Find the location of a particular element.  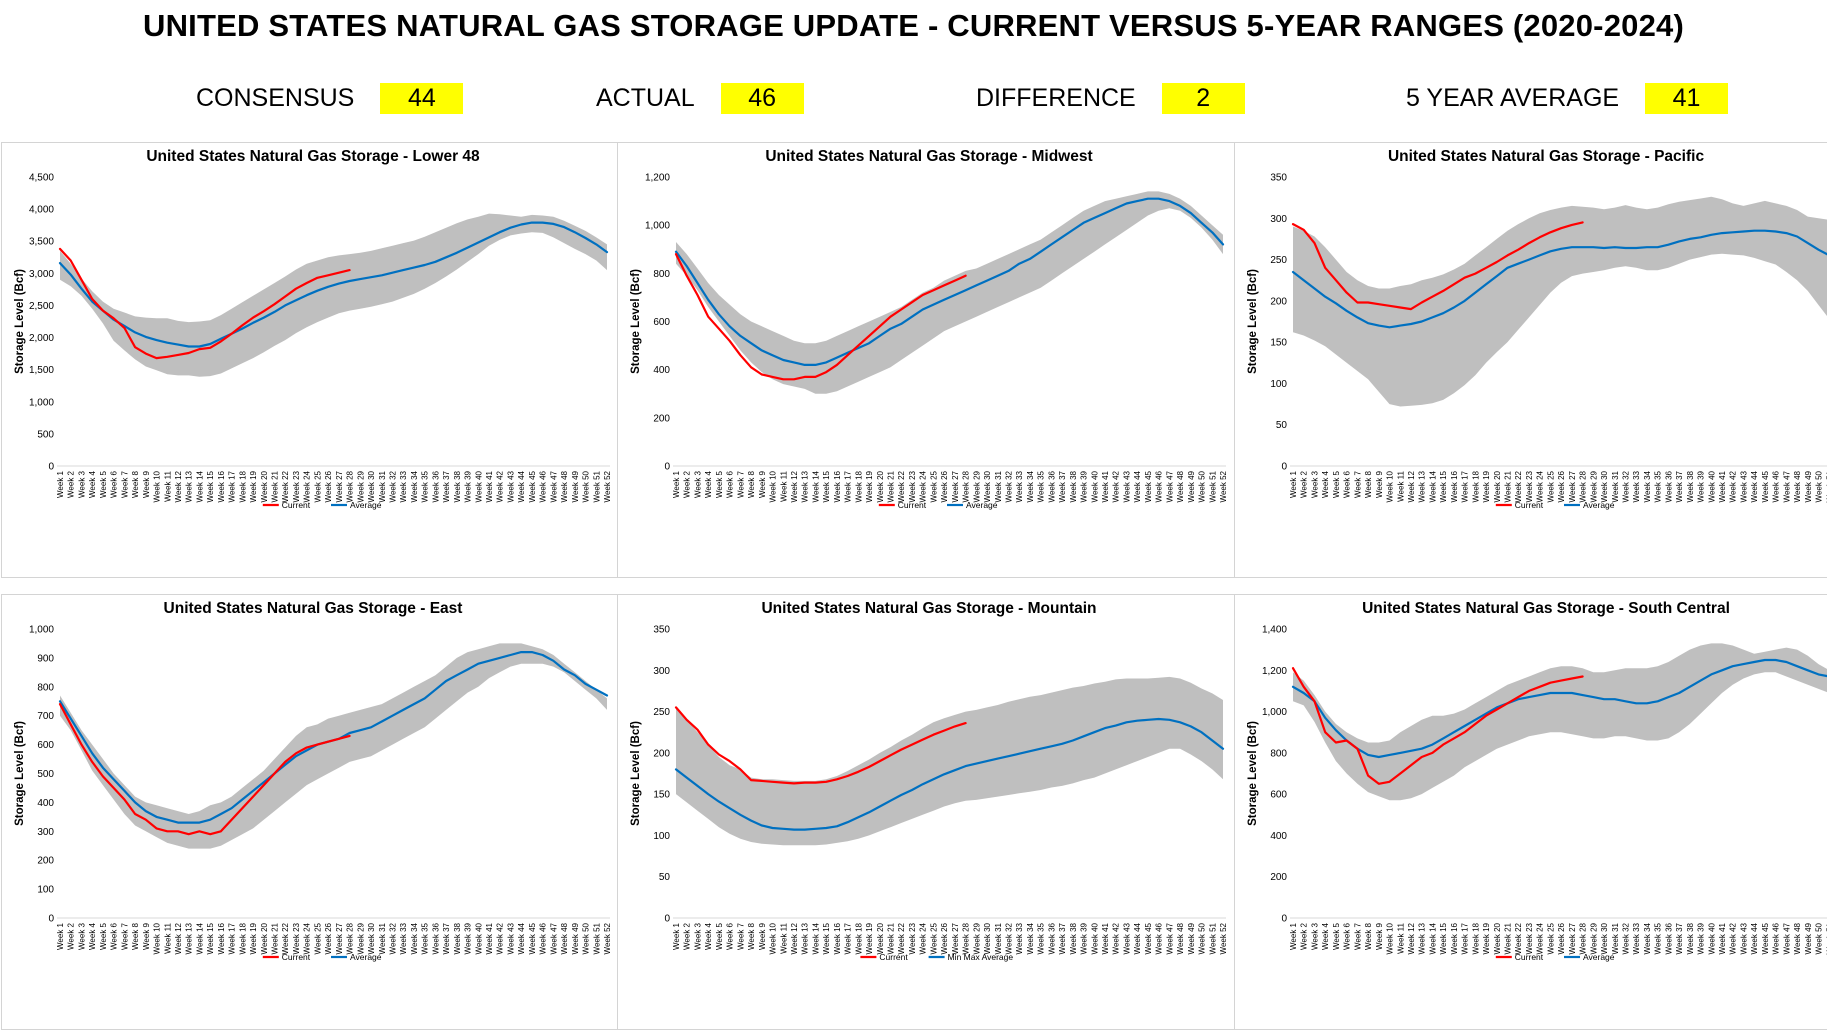

y-tick-label: 100 is located at coordinates (45, 890).